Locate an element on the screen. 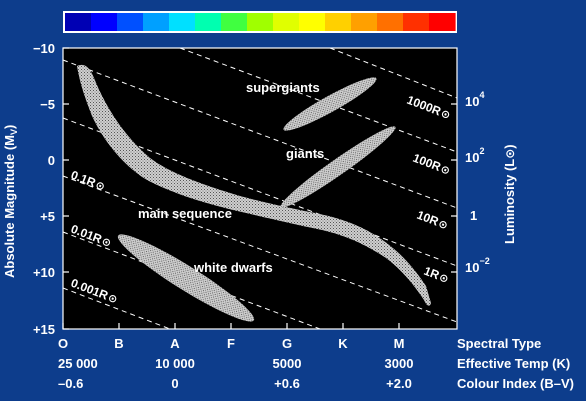 This screenshot has height=401, width=586. spectral-type-value: A is located at coordinates (175, 343).